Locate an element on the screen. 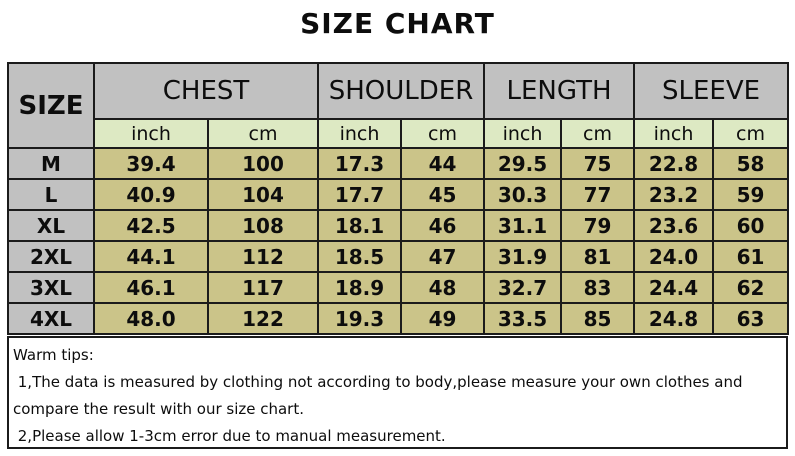  data-cell: 108 is located at coordinates (263, 225).